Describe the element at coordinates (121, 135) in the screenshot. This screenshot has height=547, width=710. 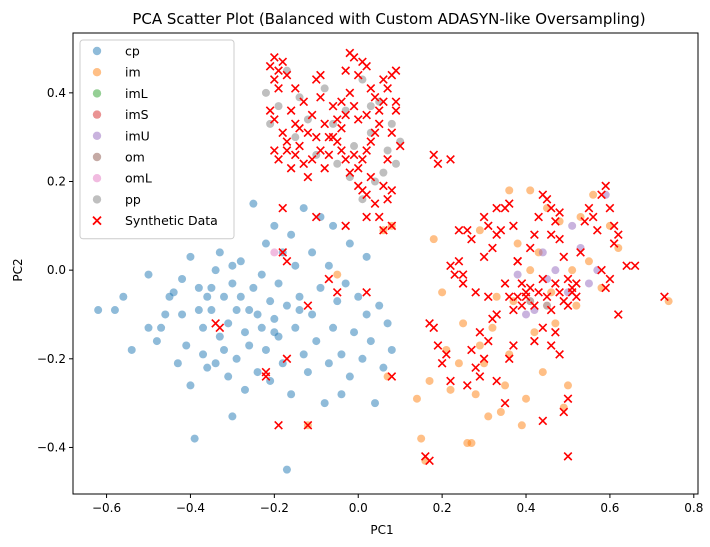
I see `legend-entry: imU` at that location.